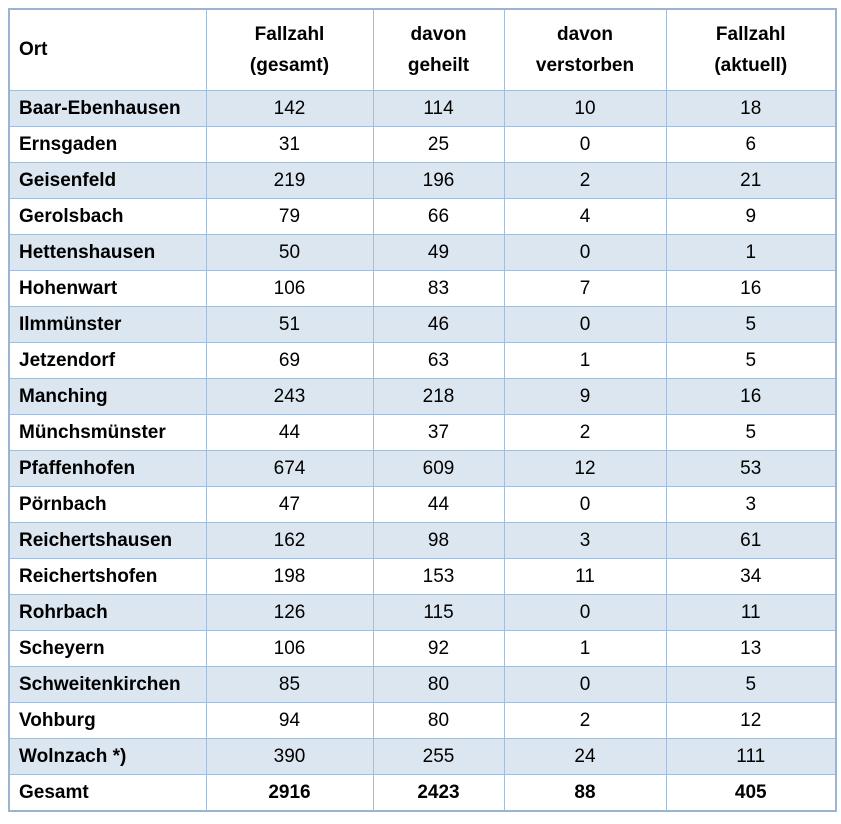 This screenshot has height=824, width=841. Describe the element at coordinates (585, 720) in the screenshot. I see `value-cell-verstorben: 2` at that location.